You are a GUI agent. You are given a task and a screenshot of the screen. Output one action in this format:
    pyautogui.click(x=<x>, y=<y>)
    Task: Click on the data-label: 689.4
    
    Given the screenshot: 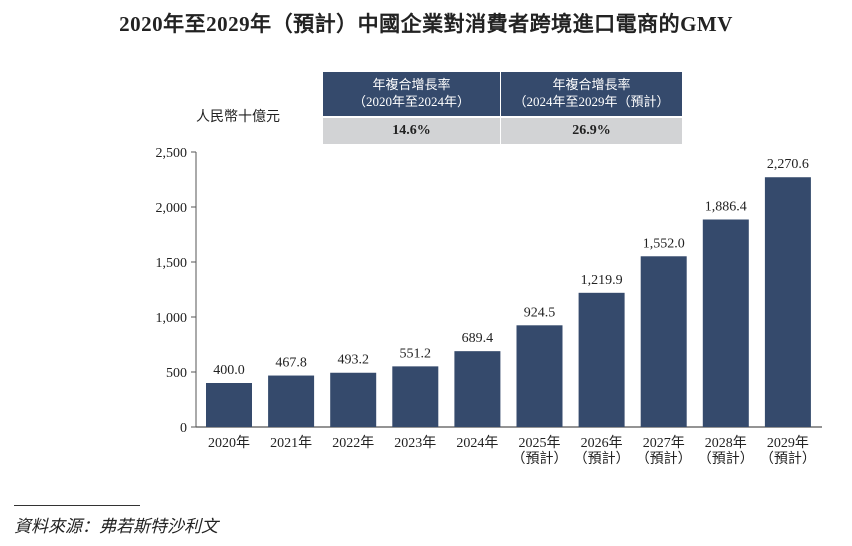 What is the action you would take?
    pyautogui.click(x=478, y=338)
    